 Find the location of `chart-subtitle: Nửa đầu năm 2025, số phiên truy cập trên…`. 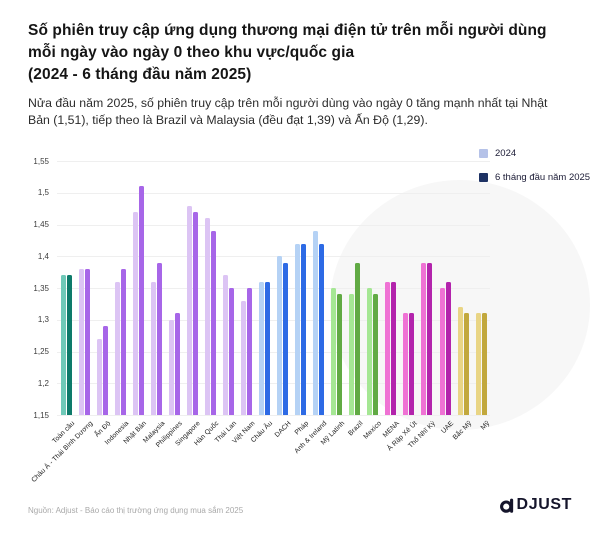

chart-subtitle: Nửa đầu năm 2025, số phiên truy cập trên… is located at coordinates (288, 111).